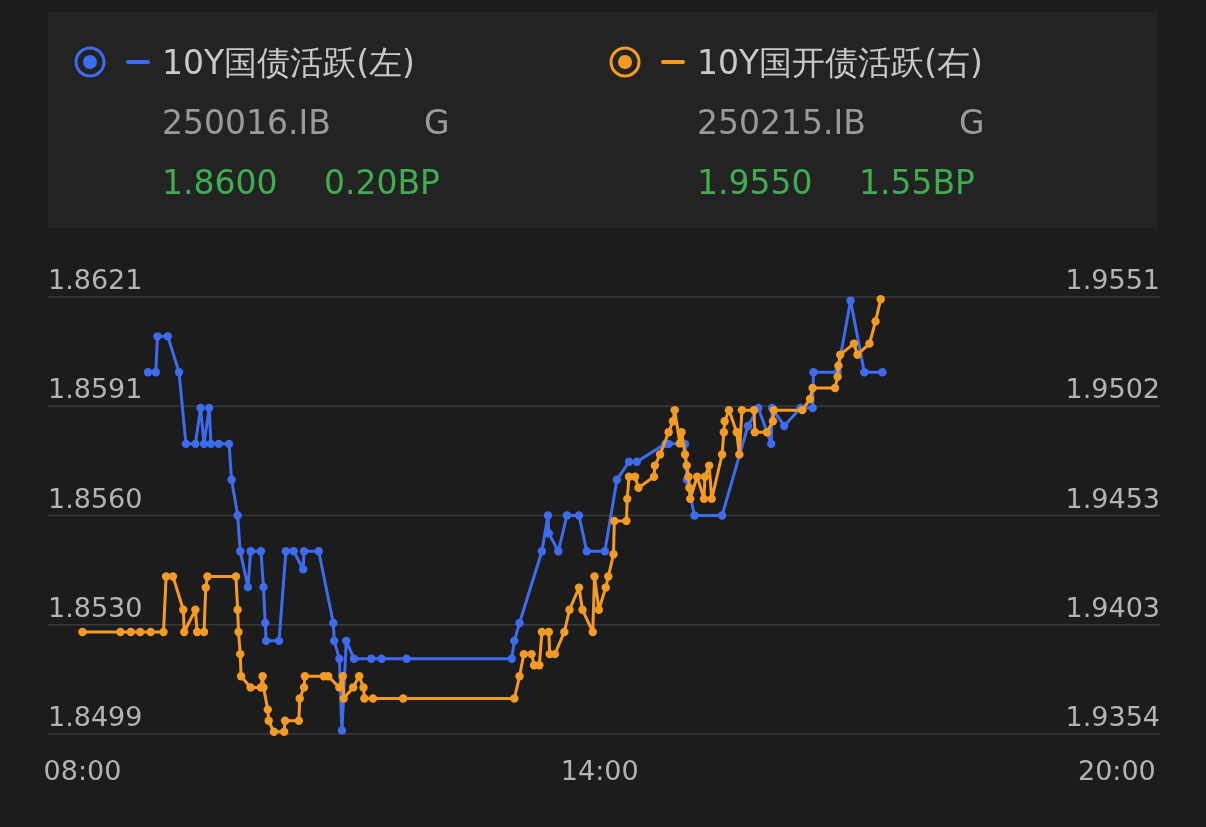 This screenshot has width=1206, height=827. What do you see at coordinates (246, 122) in the screenshot?
I see `text: 250016.IB` at bounding box center [246, 122].